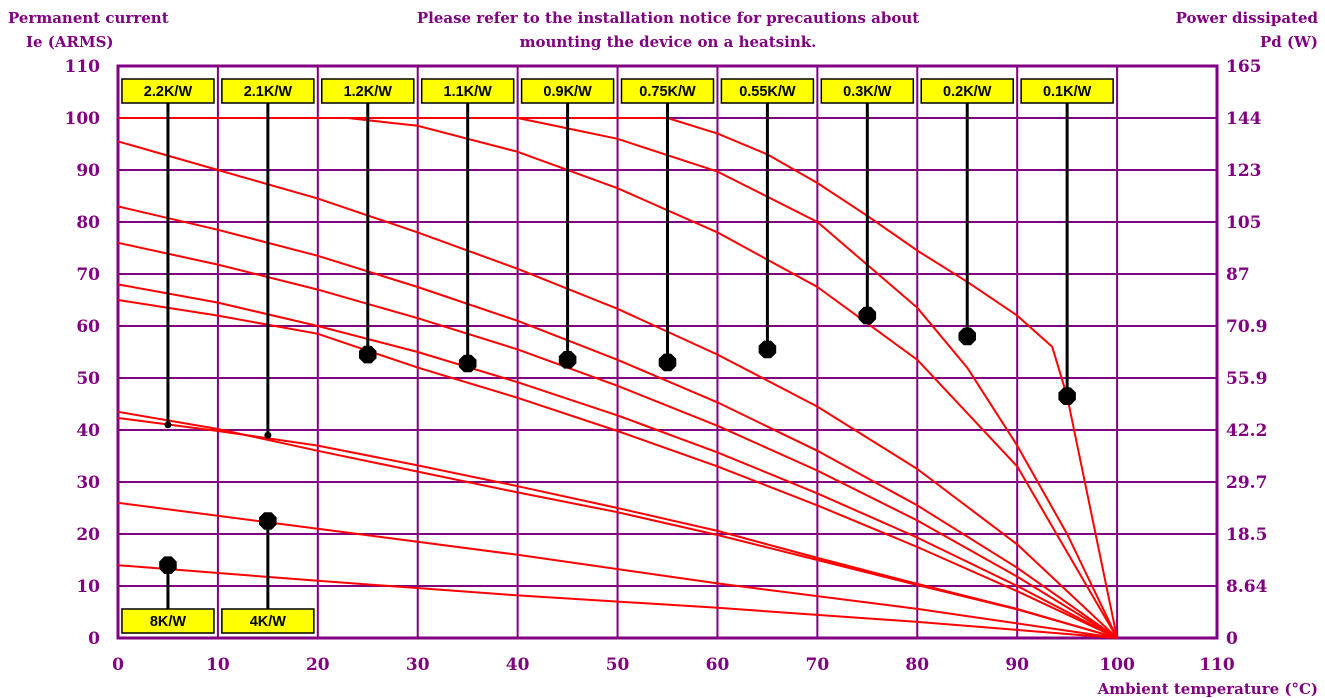  I want to click on series-label-box-0.55K/W, so click(767, 91).